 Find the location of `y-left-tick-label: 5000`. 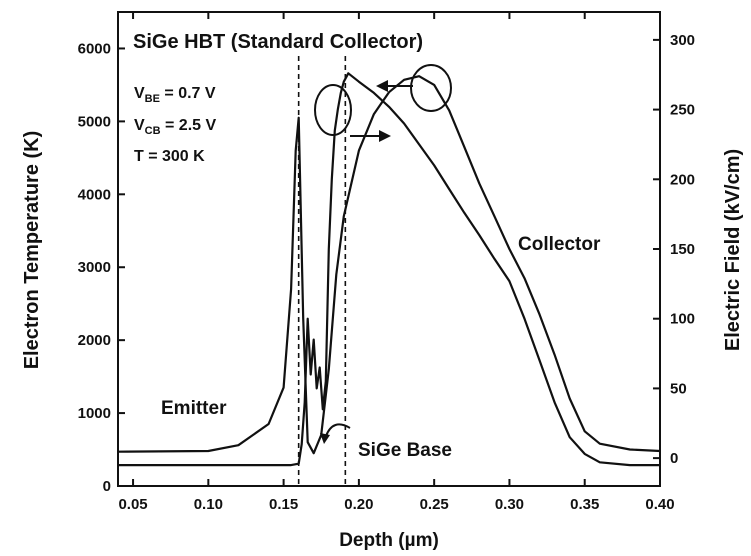

y-left-tick-label: 5000 is located at coordinates (94, 121).